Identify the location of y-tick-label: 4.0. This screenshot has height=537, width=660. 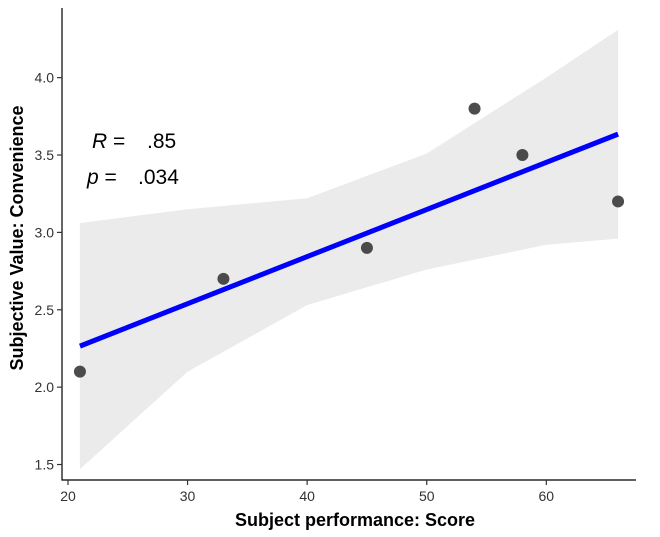
(45, 78).